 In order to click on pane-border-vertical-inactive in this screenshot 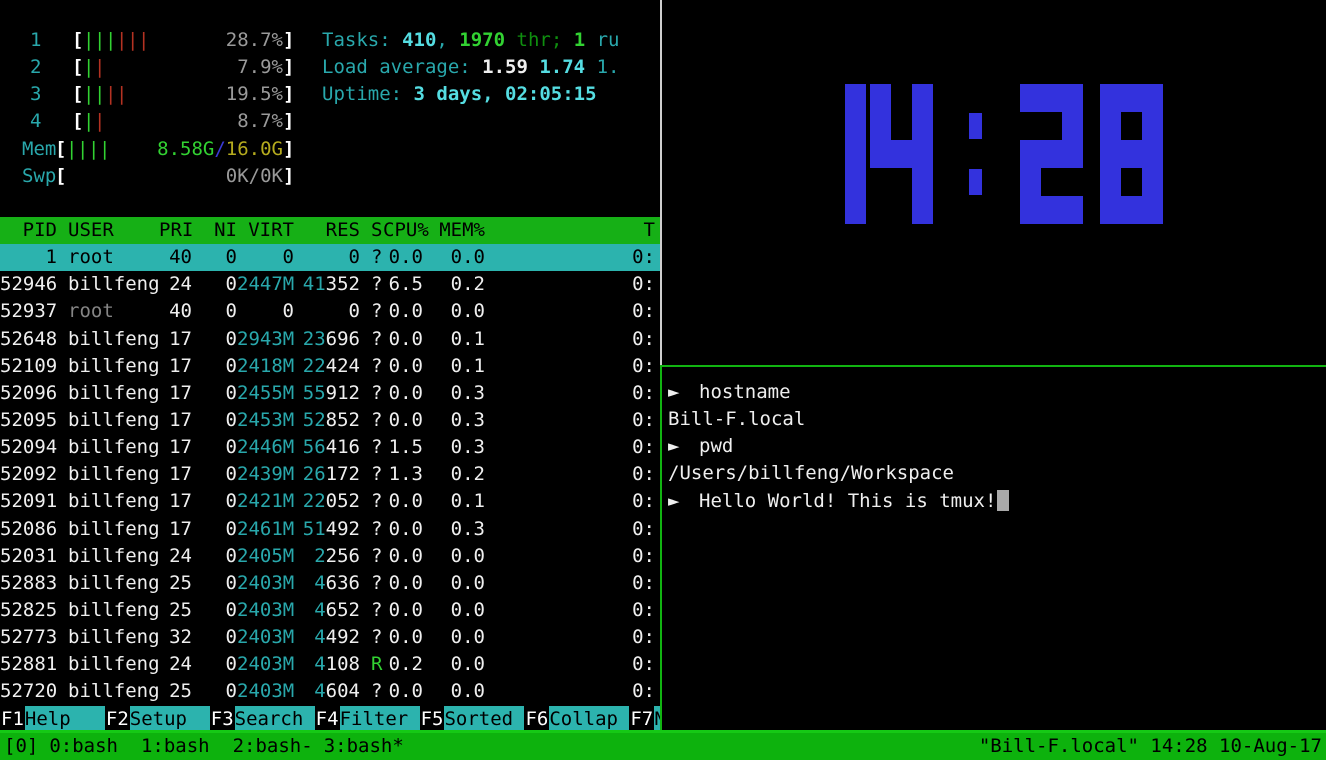, I will do `click(661, 182)`.